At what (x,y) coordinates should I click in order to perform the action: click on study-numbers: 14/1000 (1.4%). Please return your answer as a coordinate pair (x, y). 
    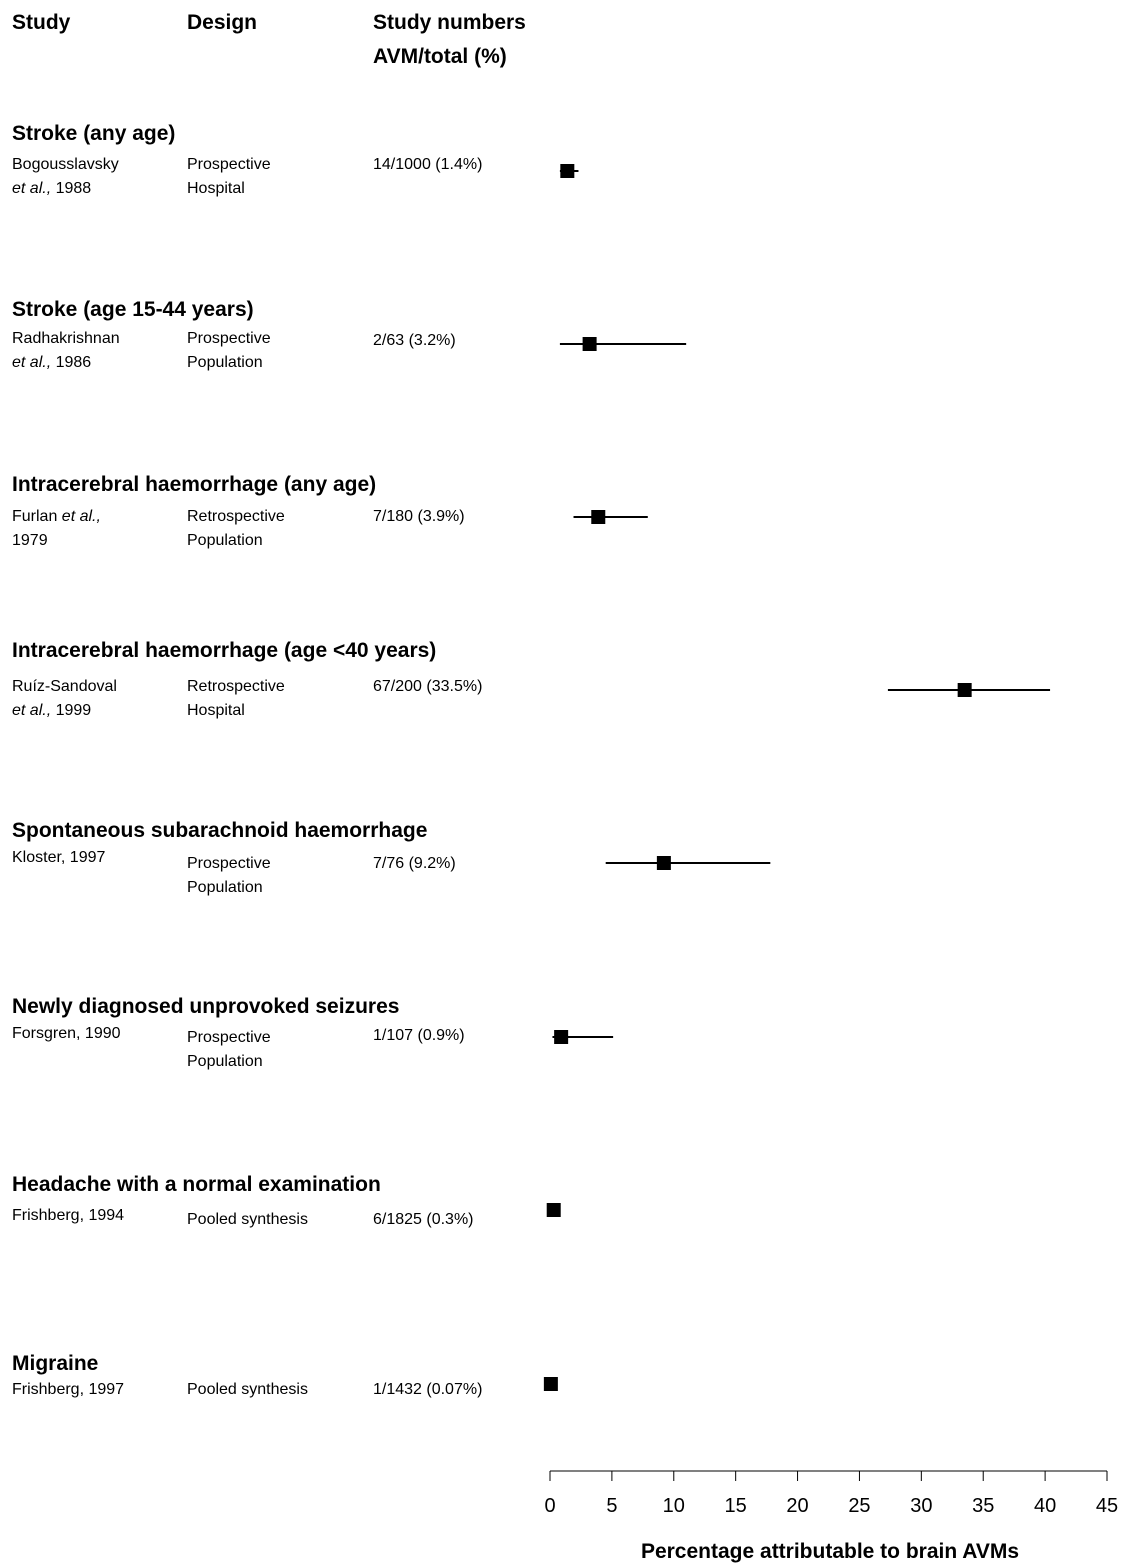
    Looking at the image, I should click on (428, 164).